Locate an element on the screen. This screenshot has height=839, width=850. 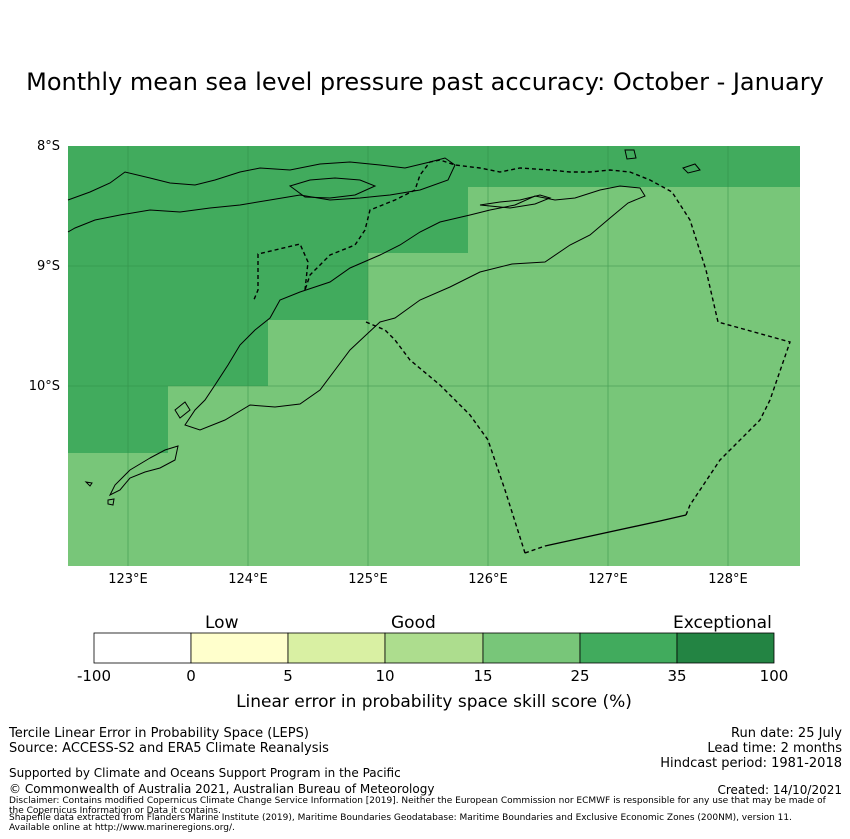
colorbar-tick: -100 is located at coordinates (94, 676).